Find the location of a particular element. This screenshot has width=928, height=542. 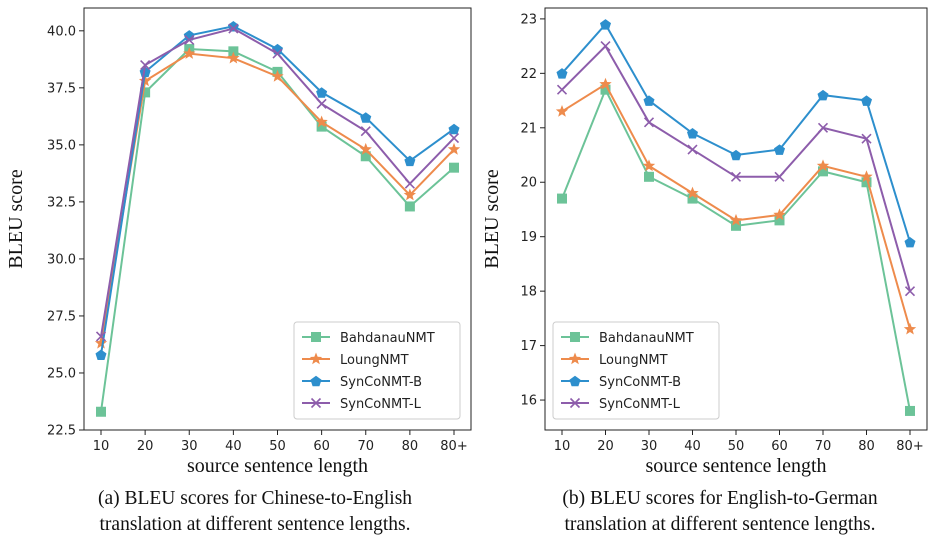

y-tick-label: 22.5 is located at coordinates (61, 431).